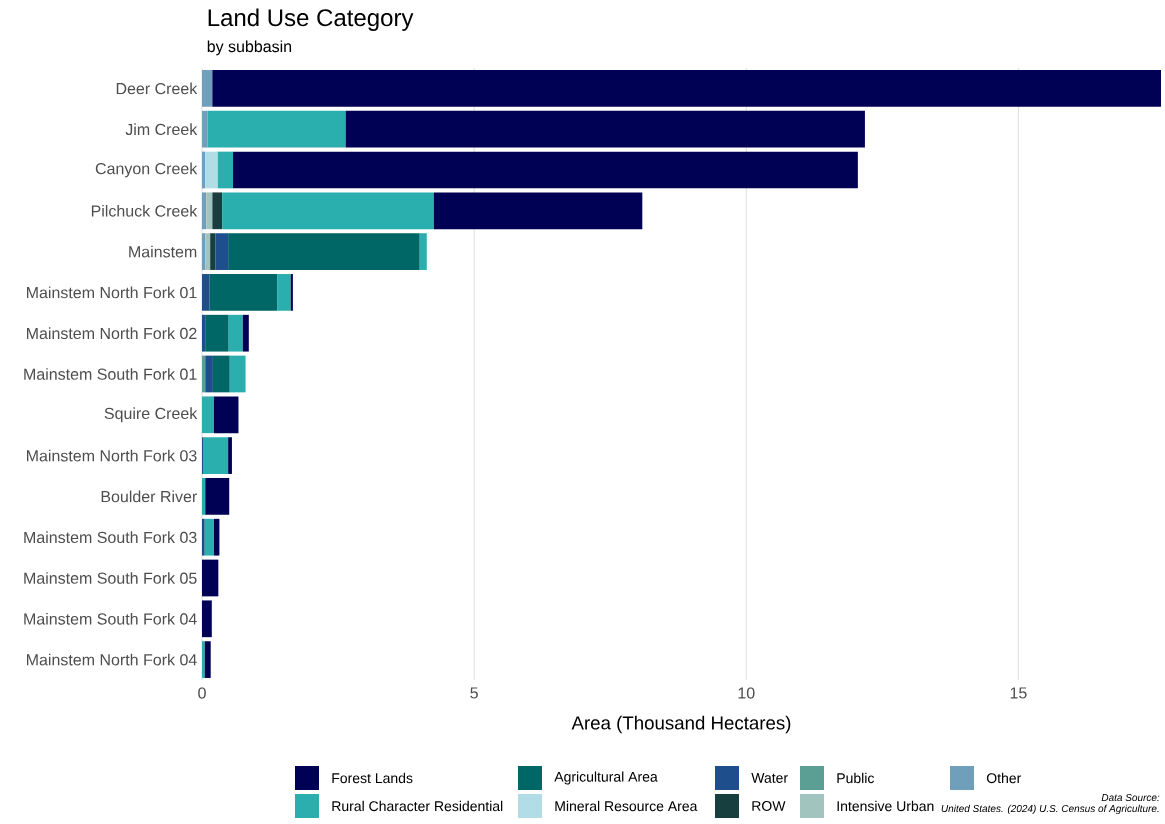 This screenshot has height=824, width=1165. Describe the element at coordinates (885, 806) in the screenshot. I see `legend-label: Intensive Urban` at that location.